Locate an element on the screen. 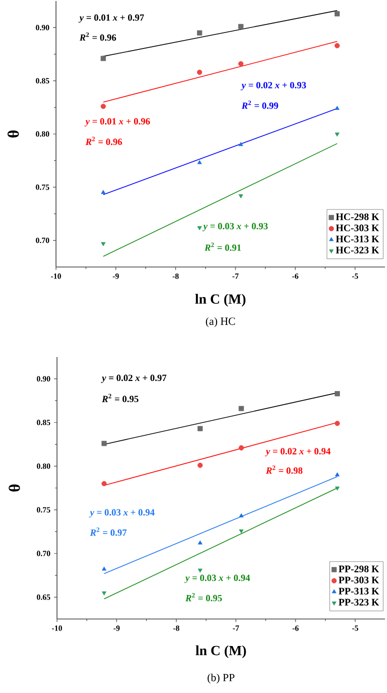 The width and height of the screenshot is (387, 693). annotation: y = 0.02 x + 0.93 is located at coordinates (273, 86).